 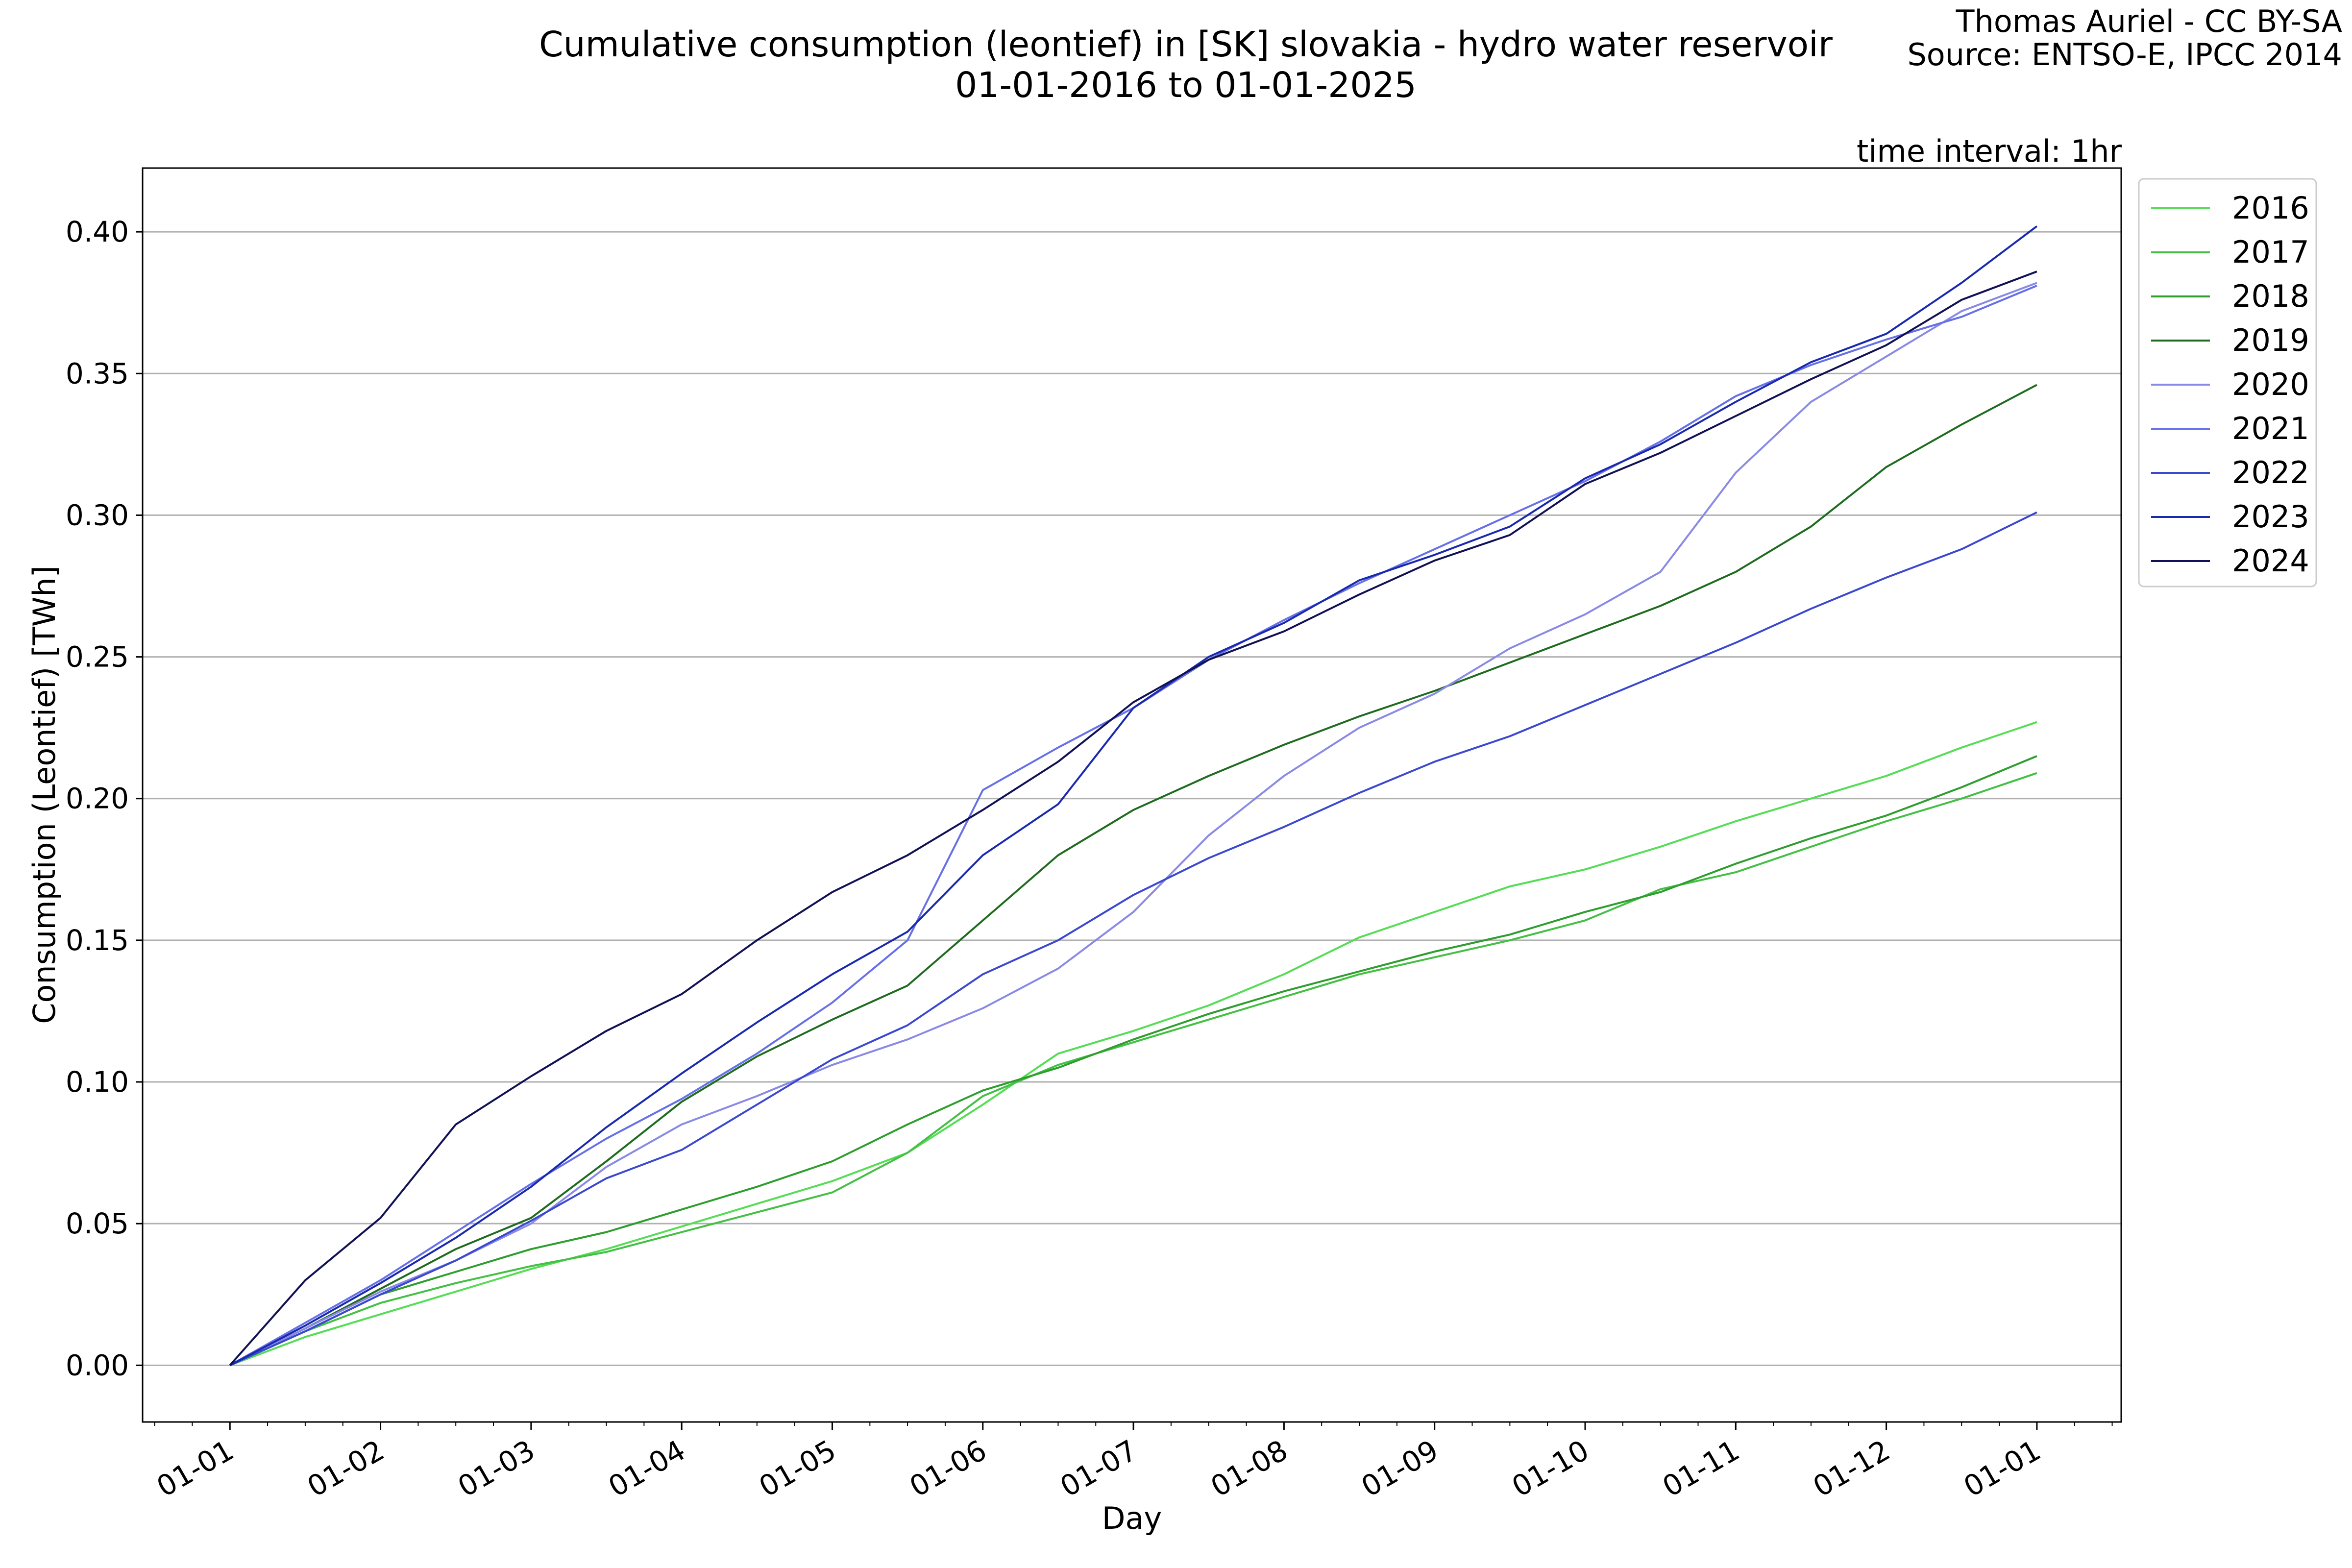 What do you see at coordinates (2270, 517) in the screenshot?
I see `legend-label-2023: 2023` at bounding box center [2270, 517].